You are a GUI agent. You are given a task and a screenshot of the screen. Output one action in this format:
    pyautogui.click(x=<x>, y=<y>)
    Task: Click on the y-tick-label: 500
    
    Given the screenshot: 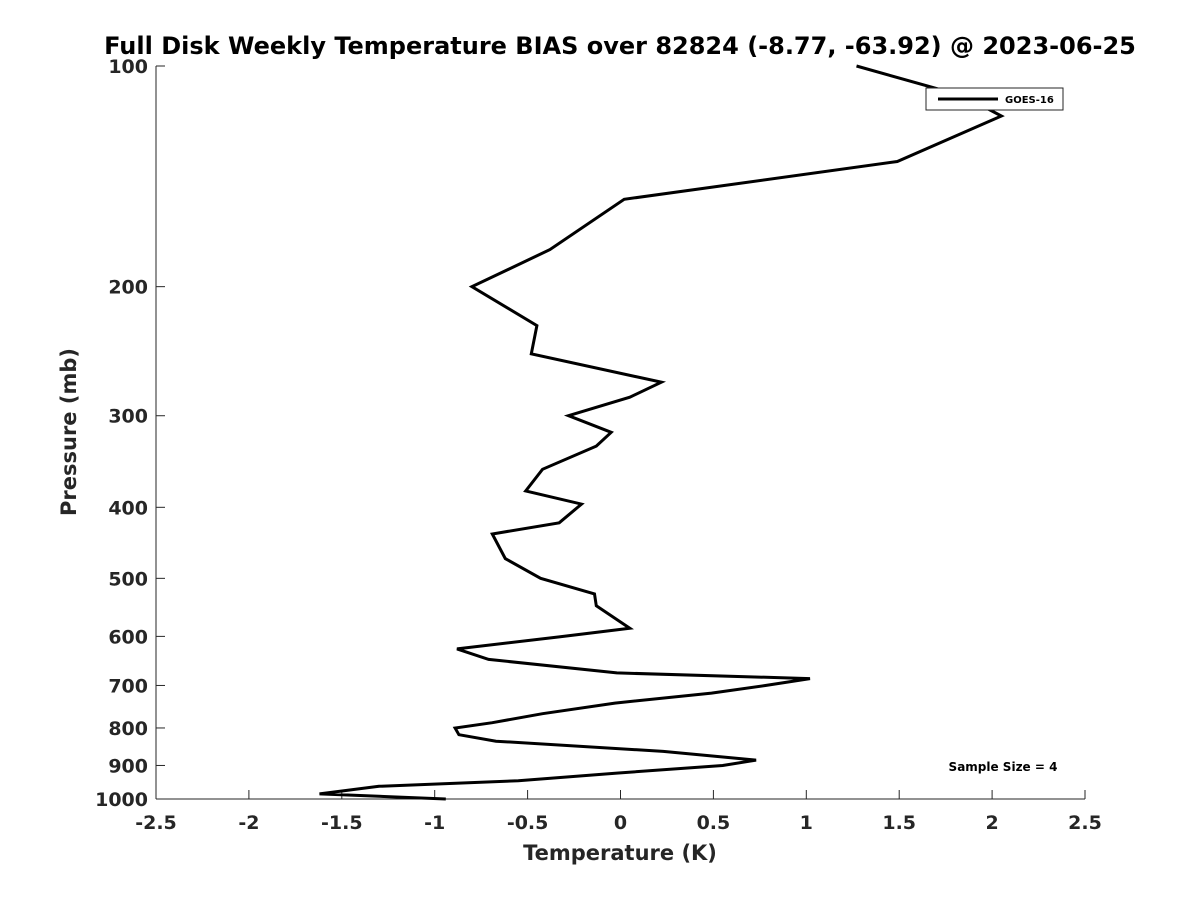 What is the action you would take?
    pyautogui.click(x=128, y=579)
    